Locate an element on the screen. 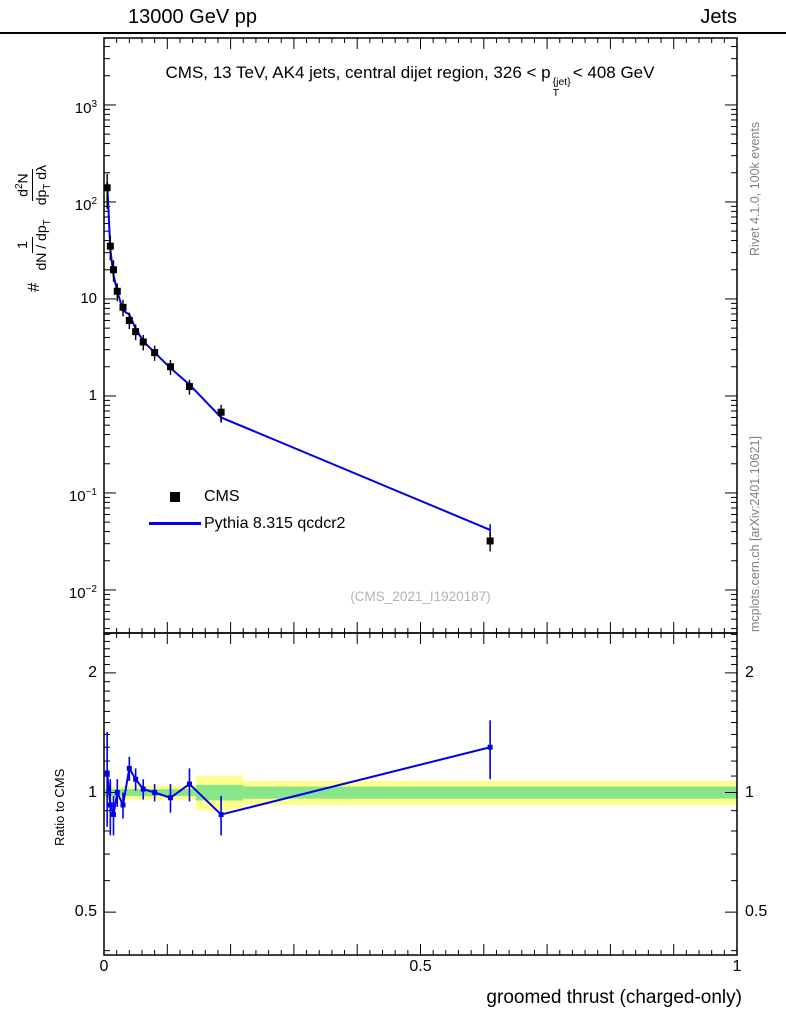 This screenshot has height=1024, width=786. ratio-y-tick-label-left: 0.5 is located at coordinates (85, 912).